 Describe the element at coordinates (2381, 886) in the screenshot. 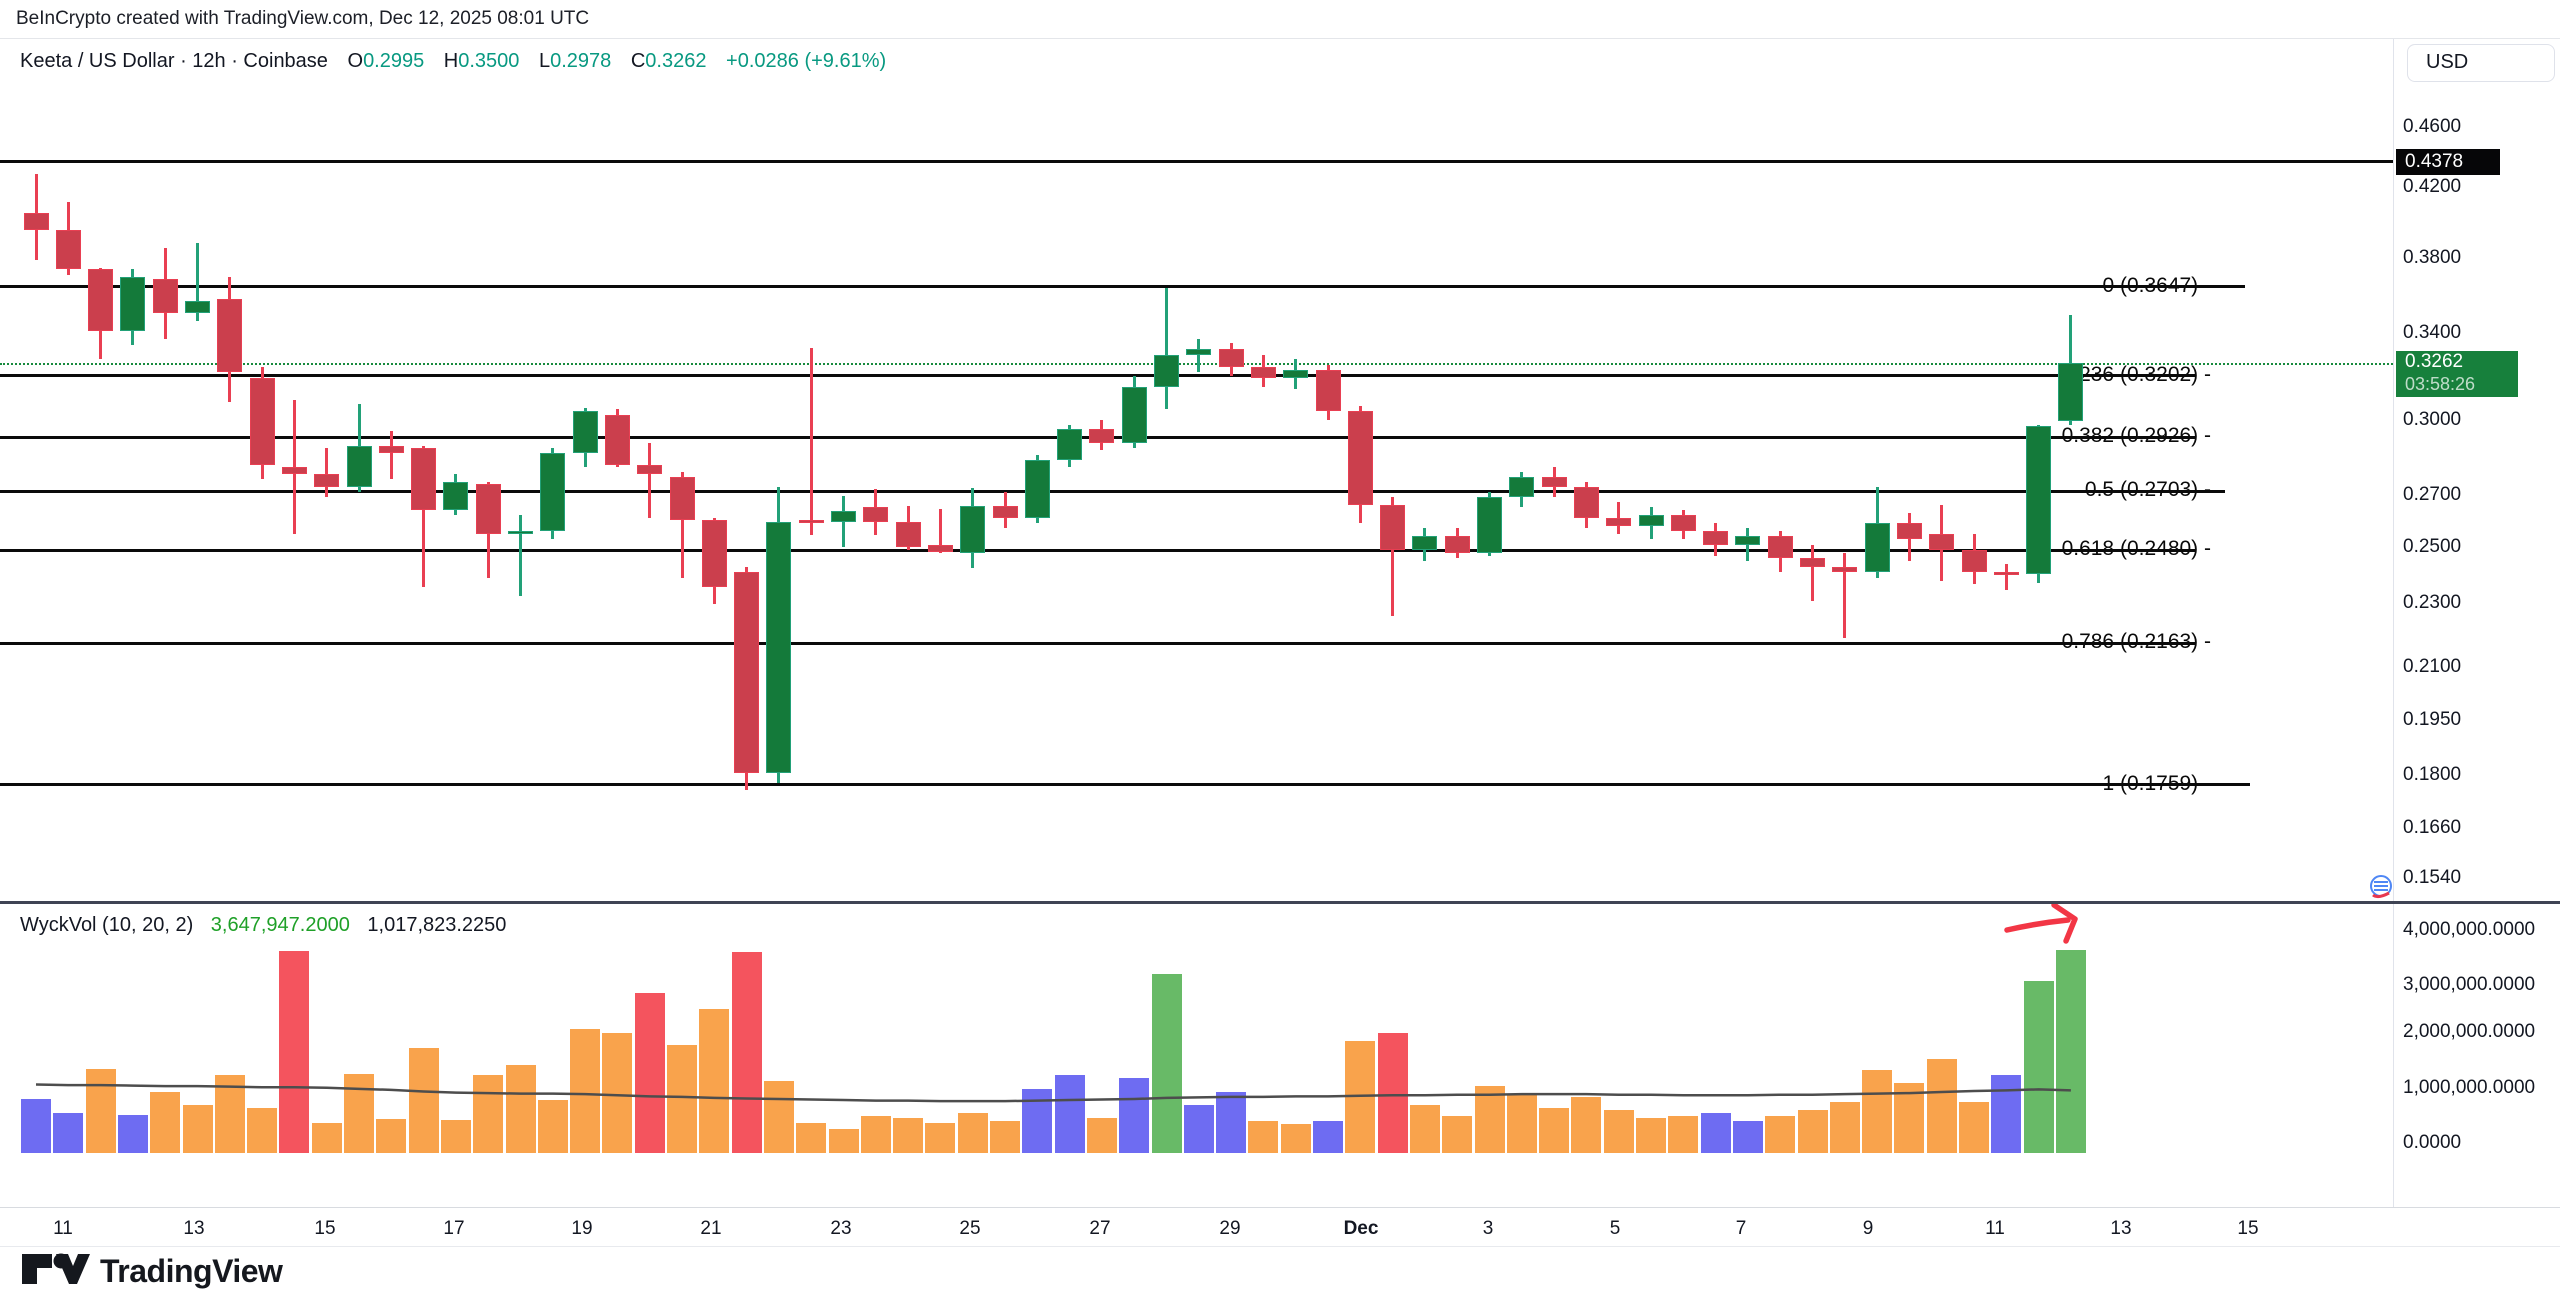

I see `price-scale-mode-icon` at that location.